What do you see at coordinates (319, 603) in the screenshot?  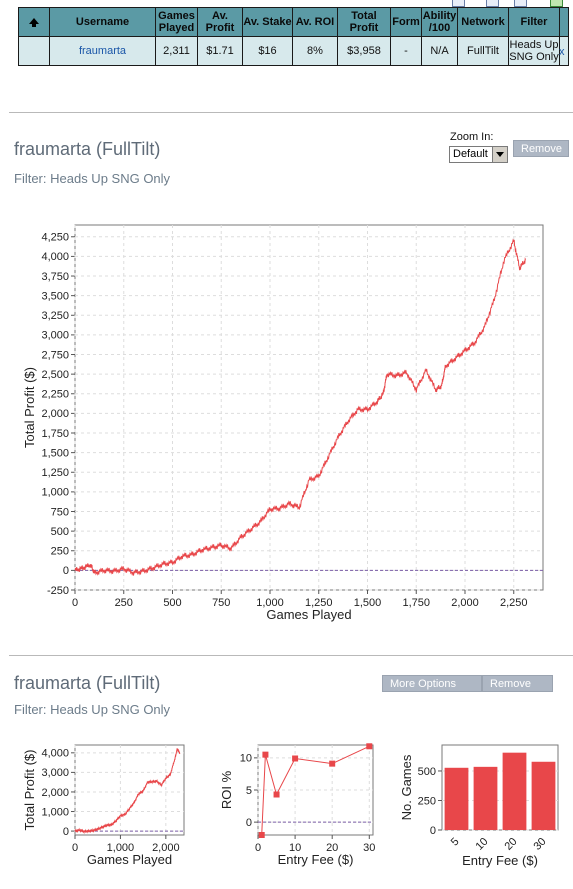 I see `x-tick-label: 1,250` at bounding box center [319, 603].